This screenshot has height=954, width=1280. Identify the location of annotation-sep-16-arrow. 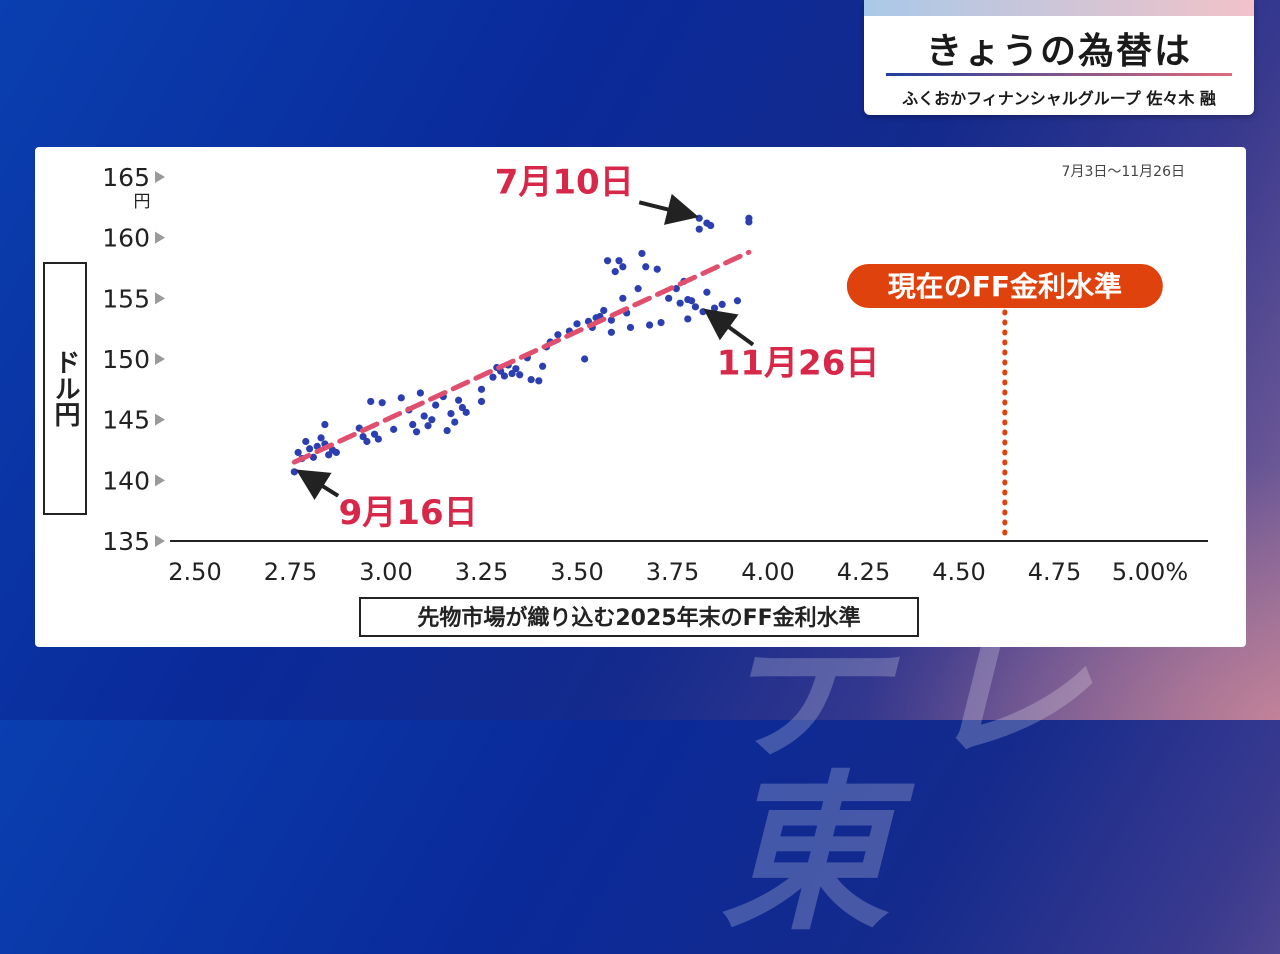
(317, 485).